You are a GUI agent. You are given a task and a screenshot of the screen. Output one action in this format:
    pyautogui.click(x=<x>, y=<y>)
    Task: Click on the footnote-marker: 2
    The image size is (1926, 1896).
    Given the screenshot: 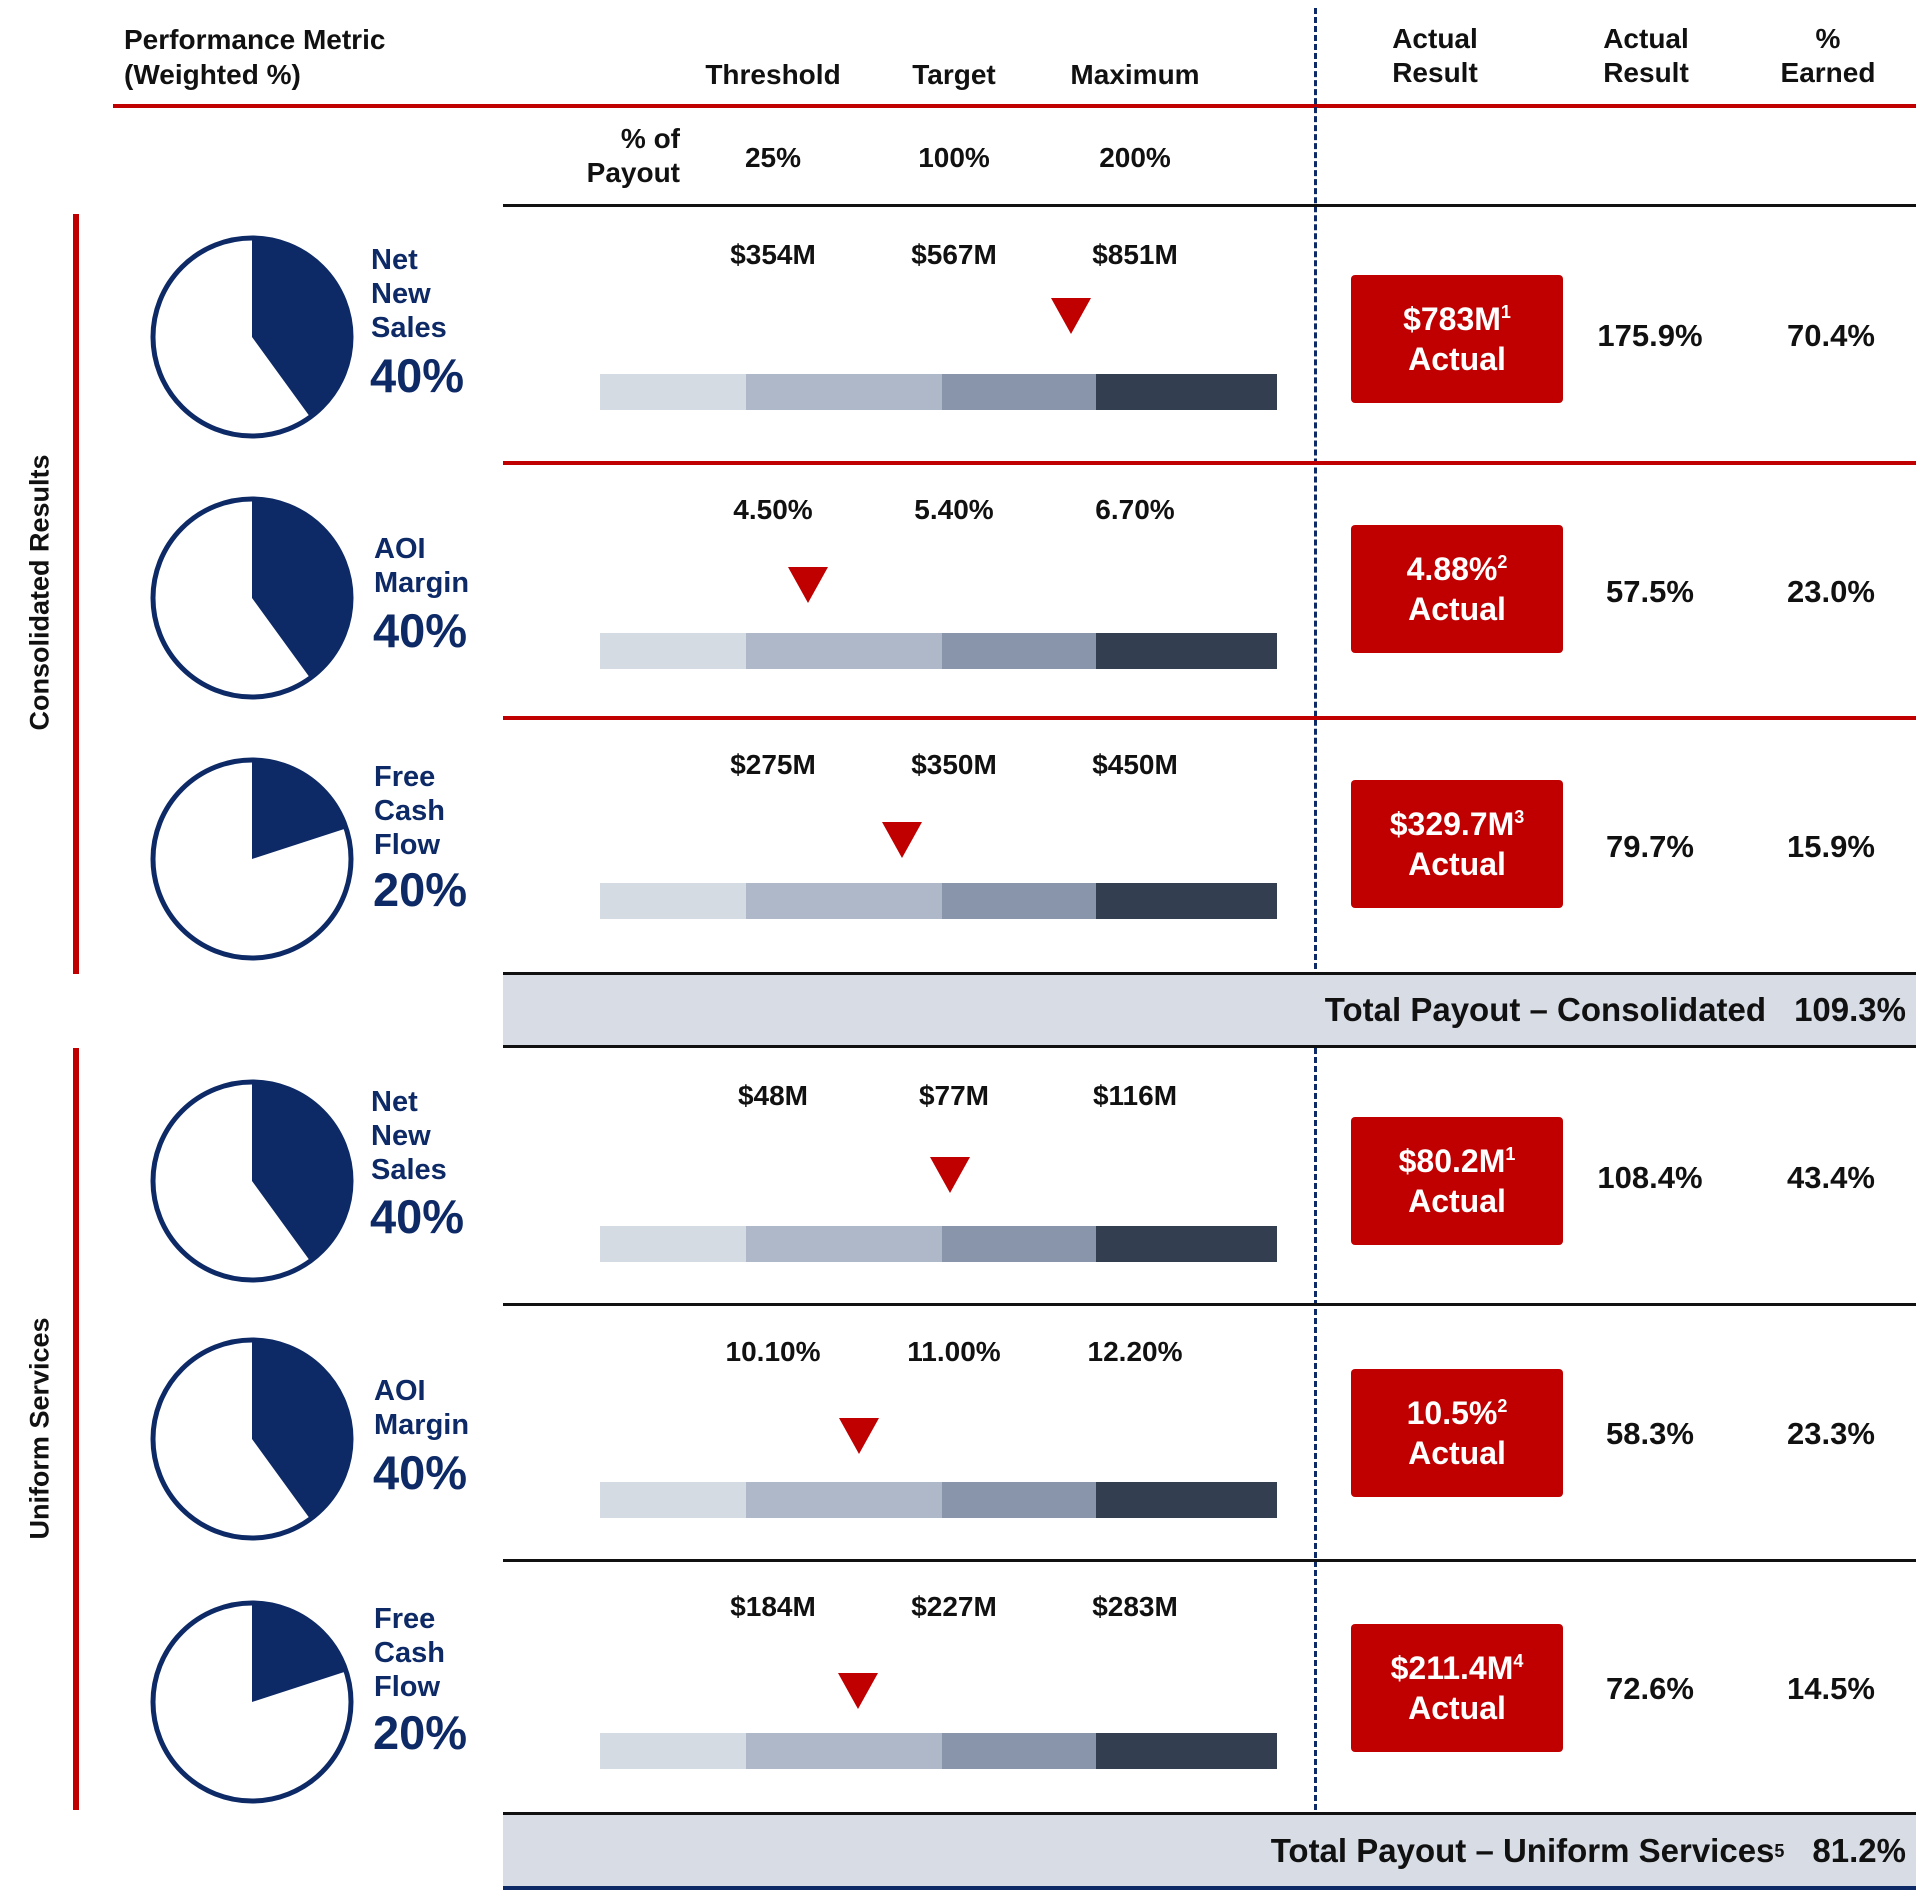 What is the action you would take?
    pyautogui.click(x=1502, y=1406)
    